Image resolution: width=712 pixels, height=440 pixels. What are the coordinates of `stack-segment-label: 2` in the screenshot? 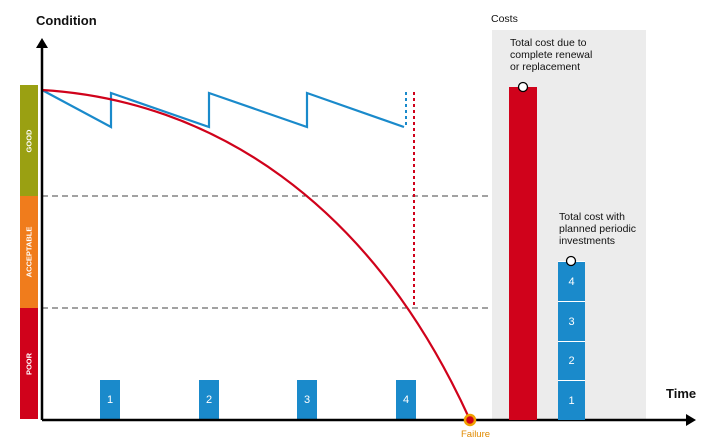 It's located at (571, 361).